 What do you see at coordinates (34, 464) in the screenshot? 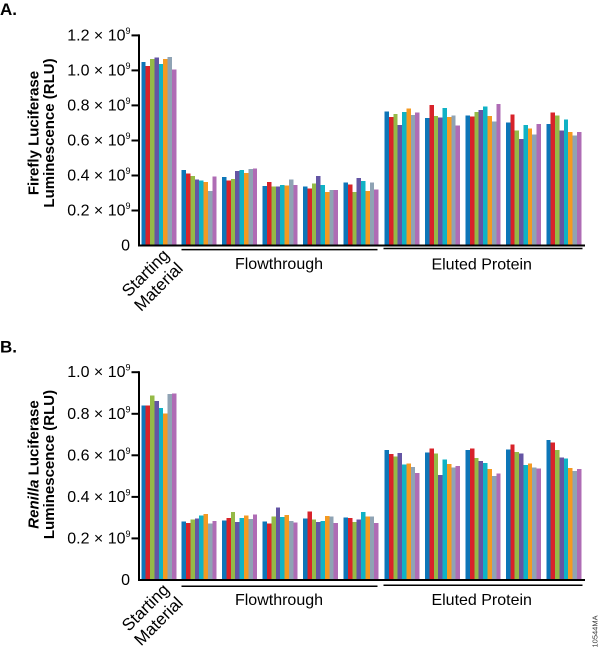
I see `svg-text: Renilla Luciferase` at bounding box center [34, 464].